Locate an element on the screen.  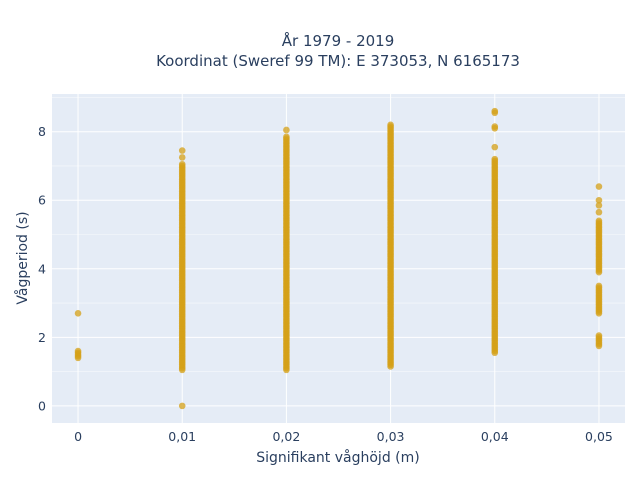
x-tick-label: 0 is located at coordinates (78, 436).